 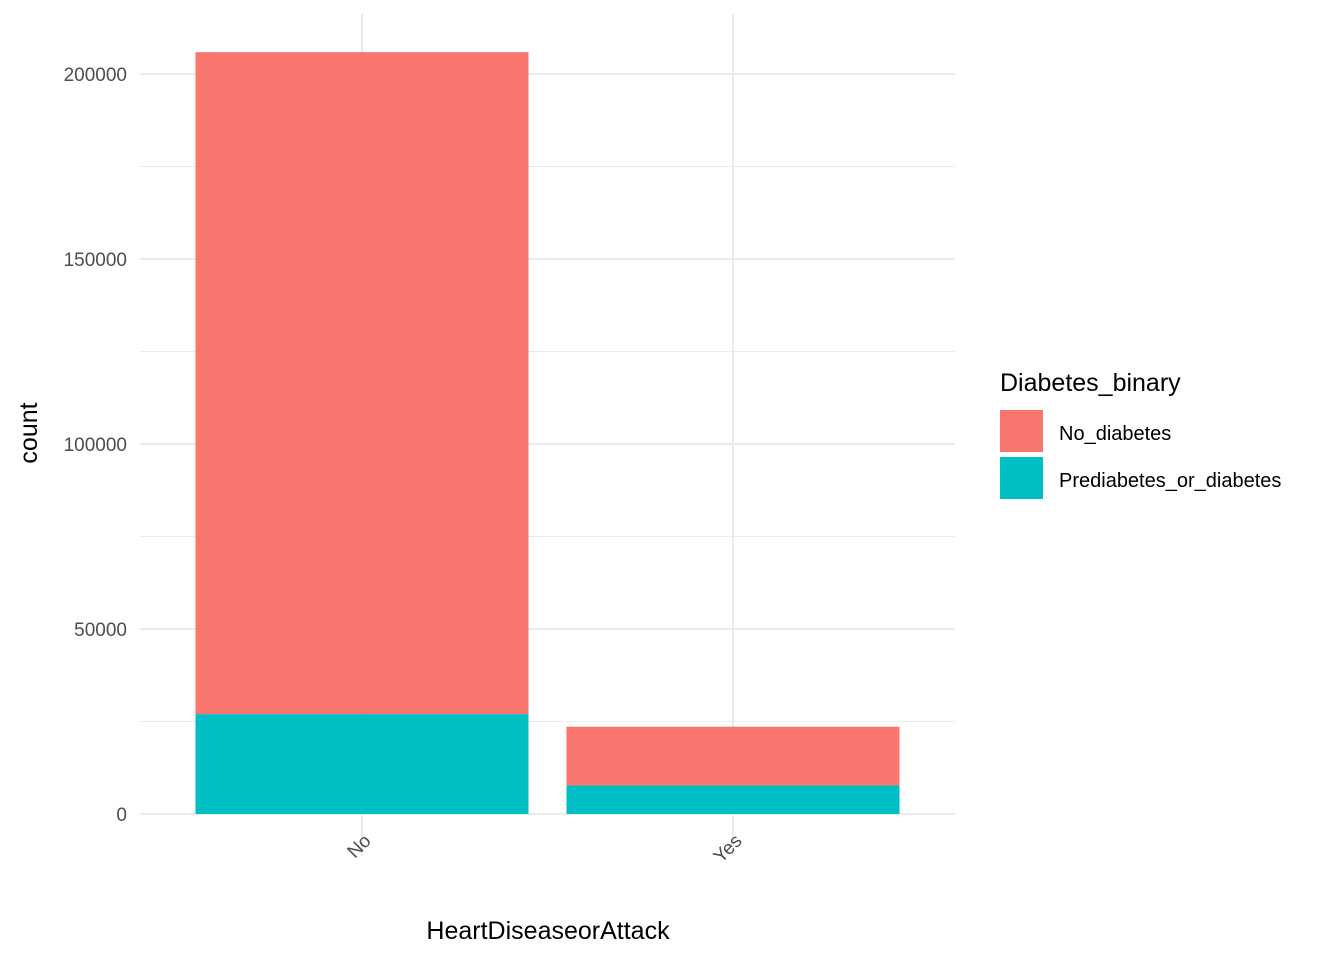 What do you see at coordinates (548, 931) in the screenshot?
I see `x-axis-title: HeartDiseaseorAttack` at bounding box center [548, 931].